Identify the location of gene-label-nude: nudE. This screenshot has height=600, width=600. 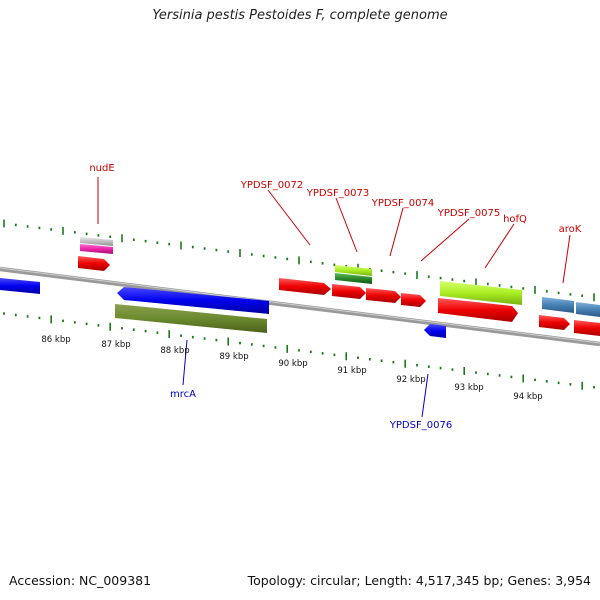
(101, 168).